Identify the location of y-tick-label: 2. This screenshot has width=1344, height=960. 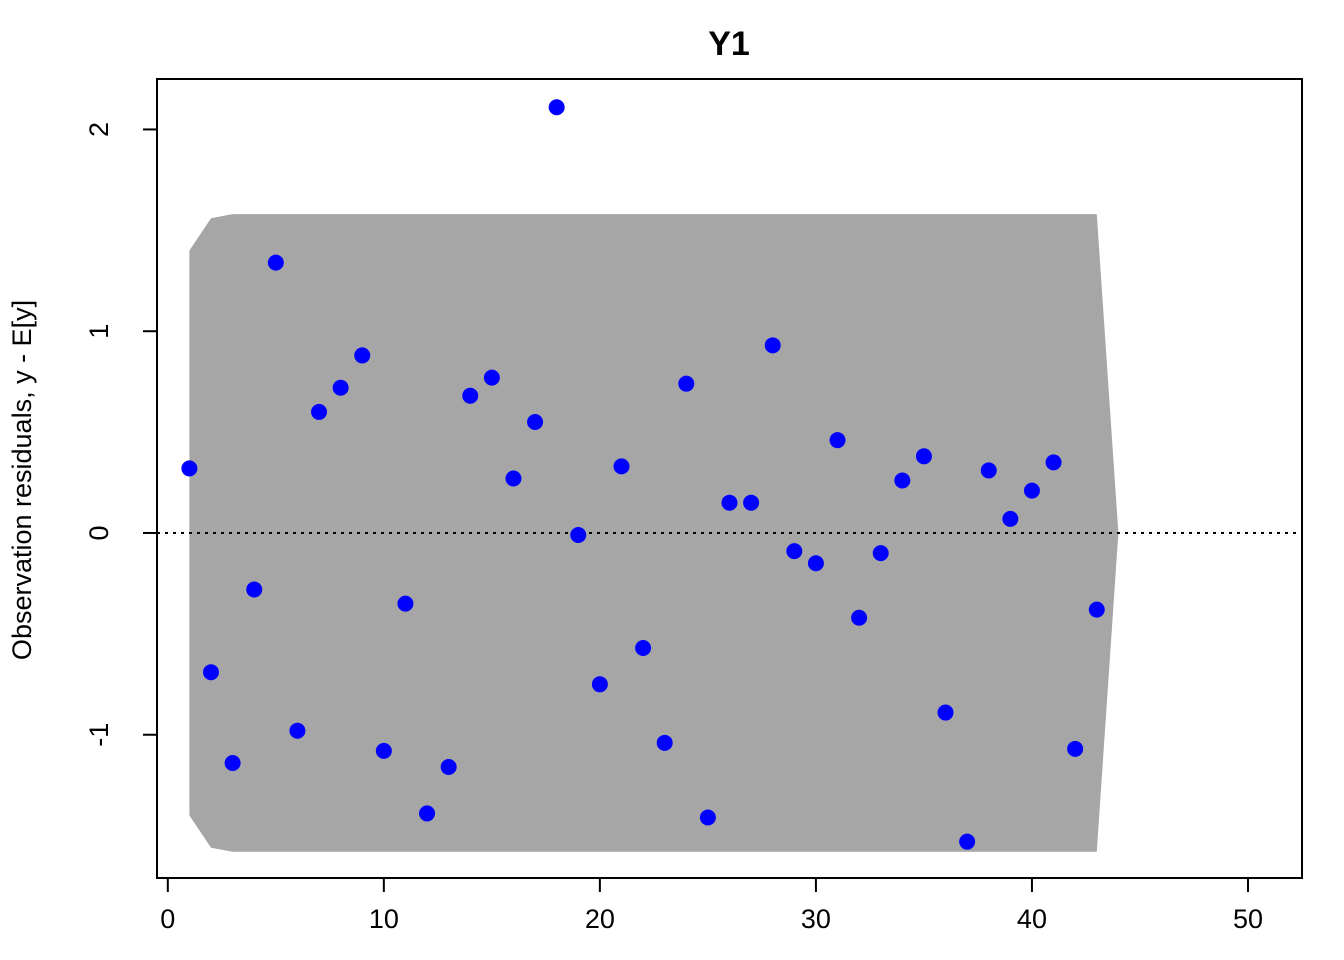
(99, 129).